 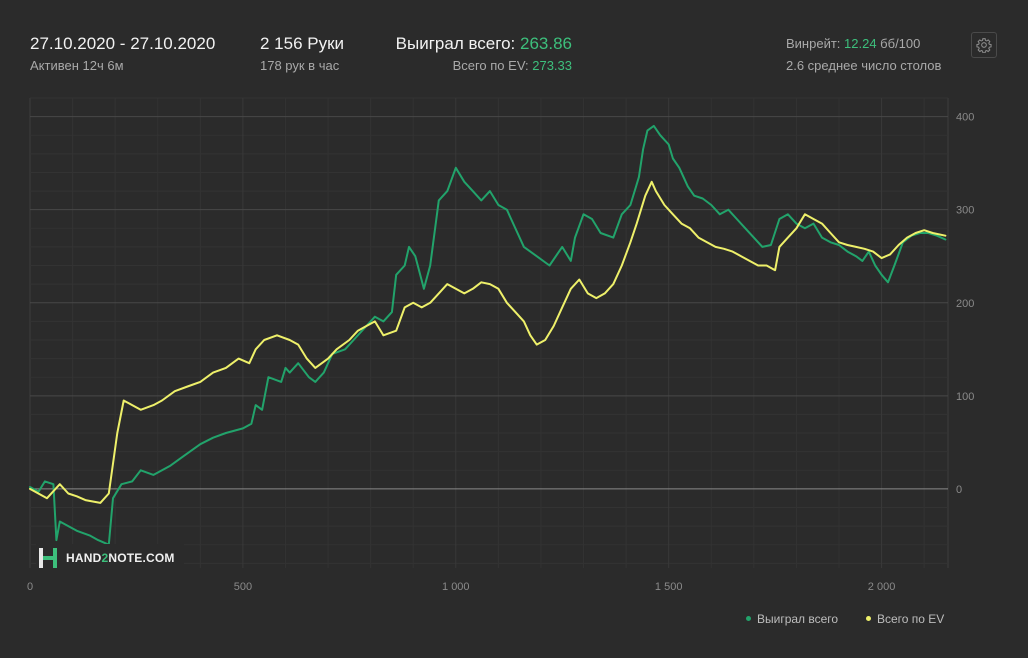 I want to click on legend-label-ev: Всего по EV, so click(x=911, y=619).